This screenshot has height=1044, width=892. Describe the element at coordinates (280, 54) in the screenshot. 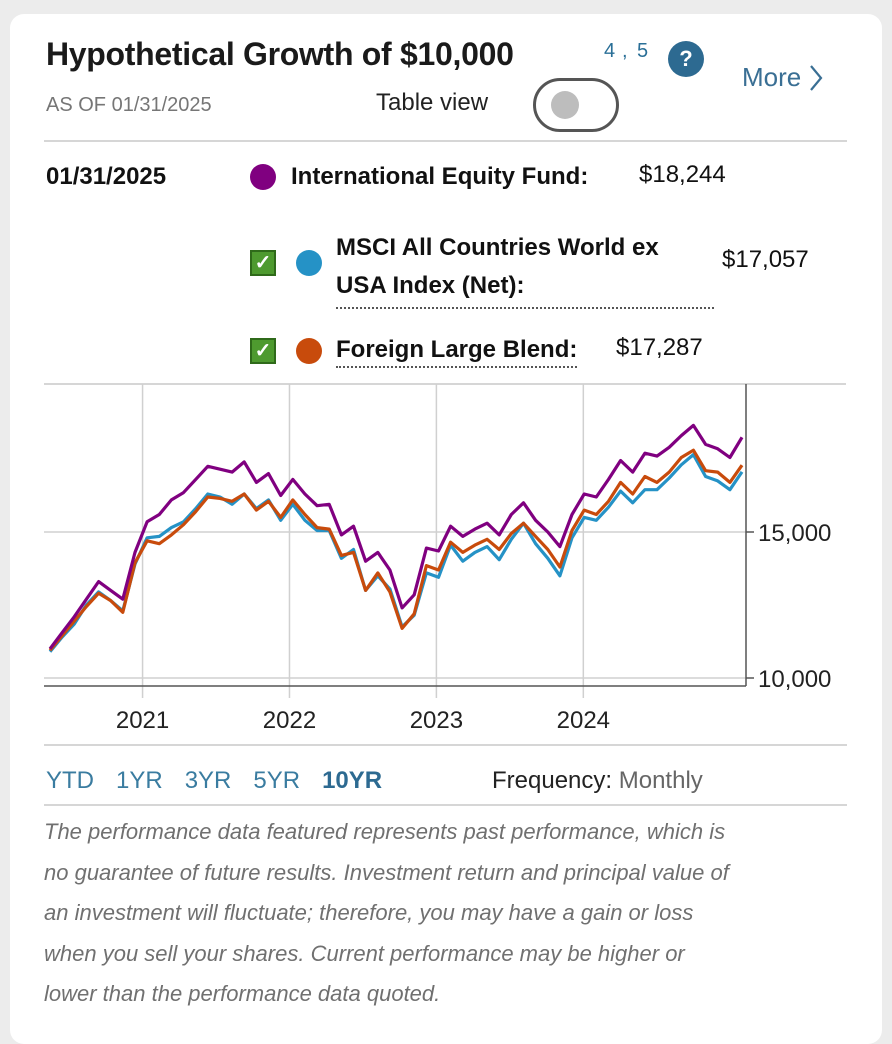

I see `card-title: Hypothetical Growth of $10,000` at that location.